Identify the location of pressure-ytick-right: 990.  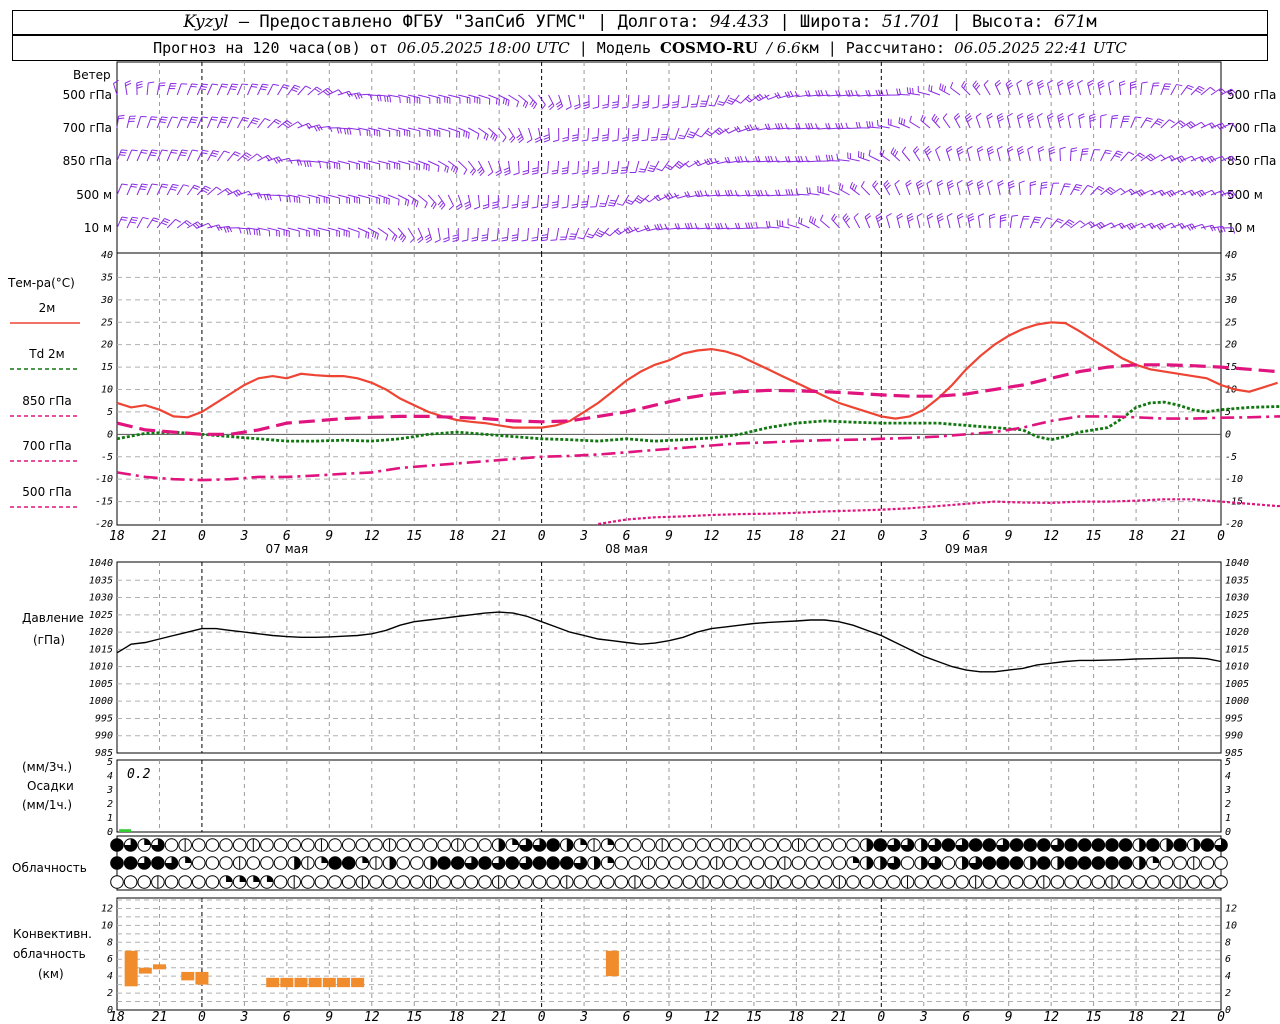
(1234, 736).